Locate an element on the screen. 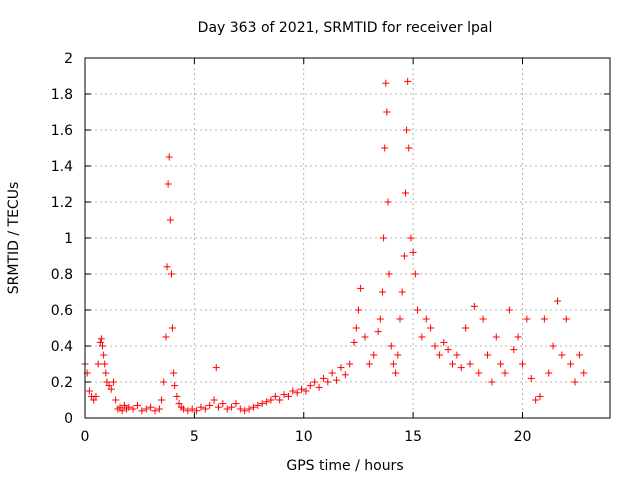 The image size is (640, 480). x-tick-label: 20 is located at coordinates (523, 437).